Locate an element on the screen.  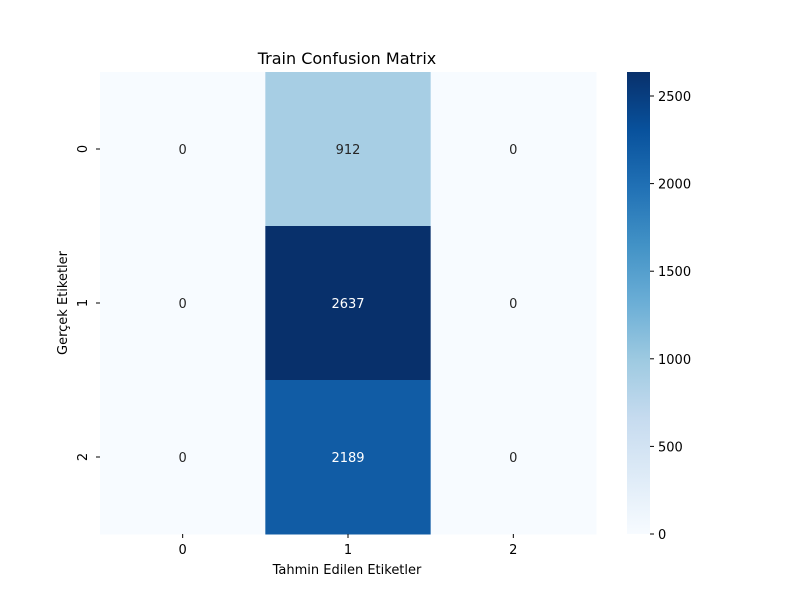
x-tick-label: 1 is located at coordinates (348, 550).